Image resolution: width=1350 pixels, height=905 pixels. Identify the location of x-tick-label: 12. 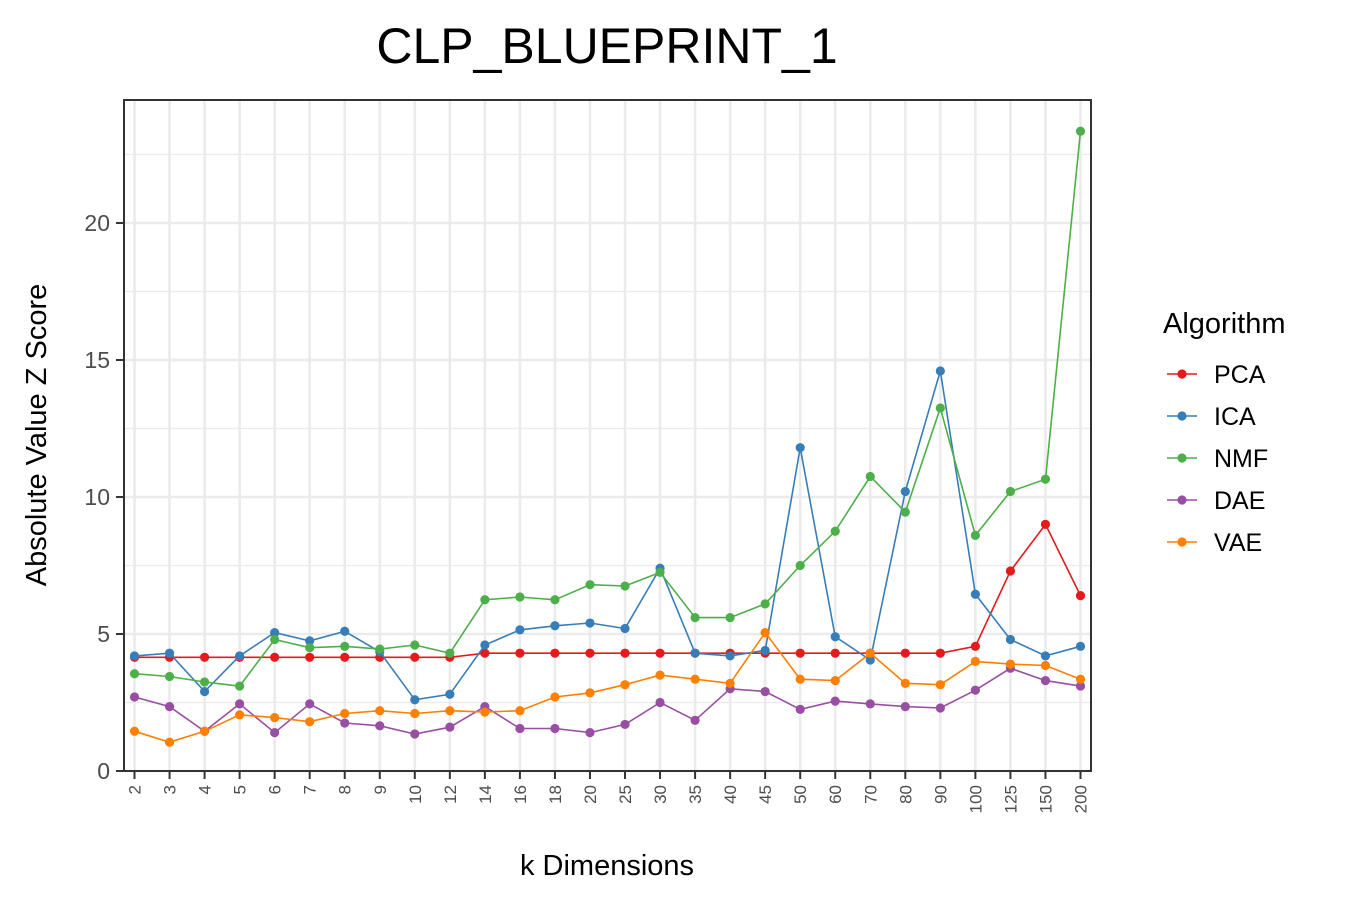
(450, 794).